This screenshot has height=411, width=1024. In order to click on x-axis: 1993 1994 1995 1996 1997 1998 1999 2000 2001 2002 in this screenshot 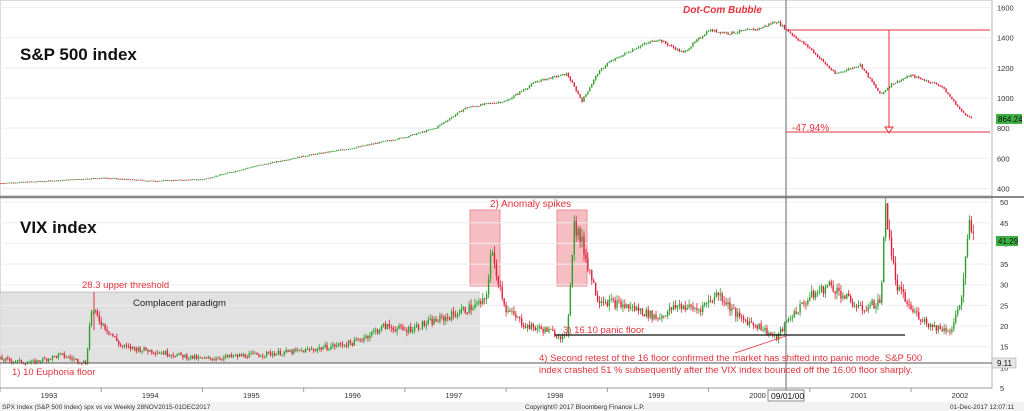, I will do `click(496, 393)`.